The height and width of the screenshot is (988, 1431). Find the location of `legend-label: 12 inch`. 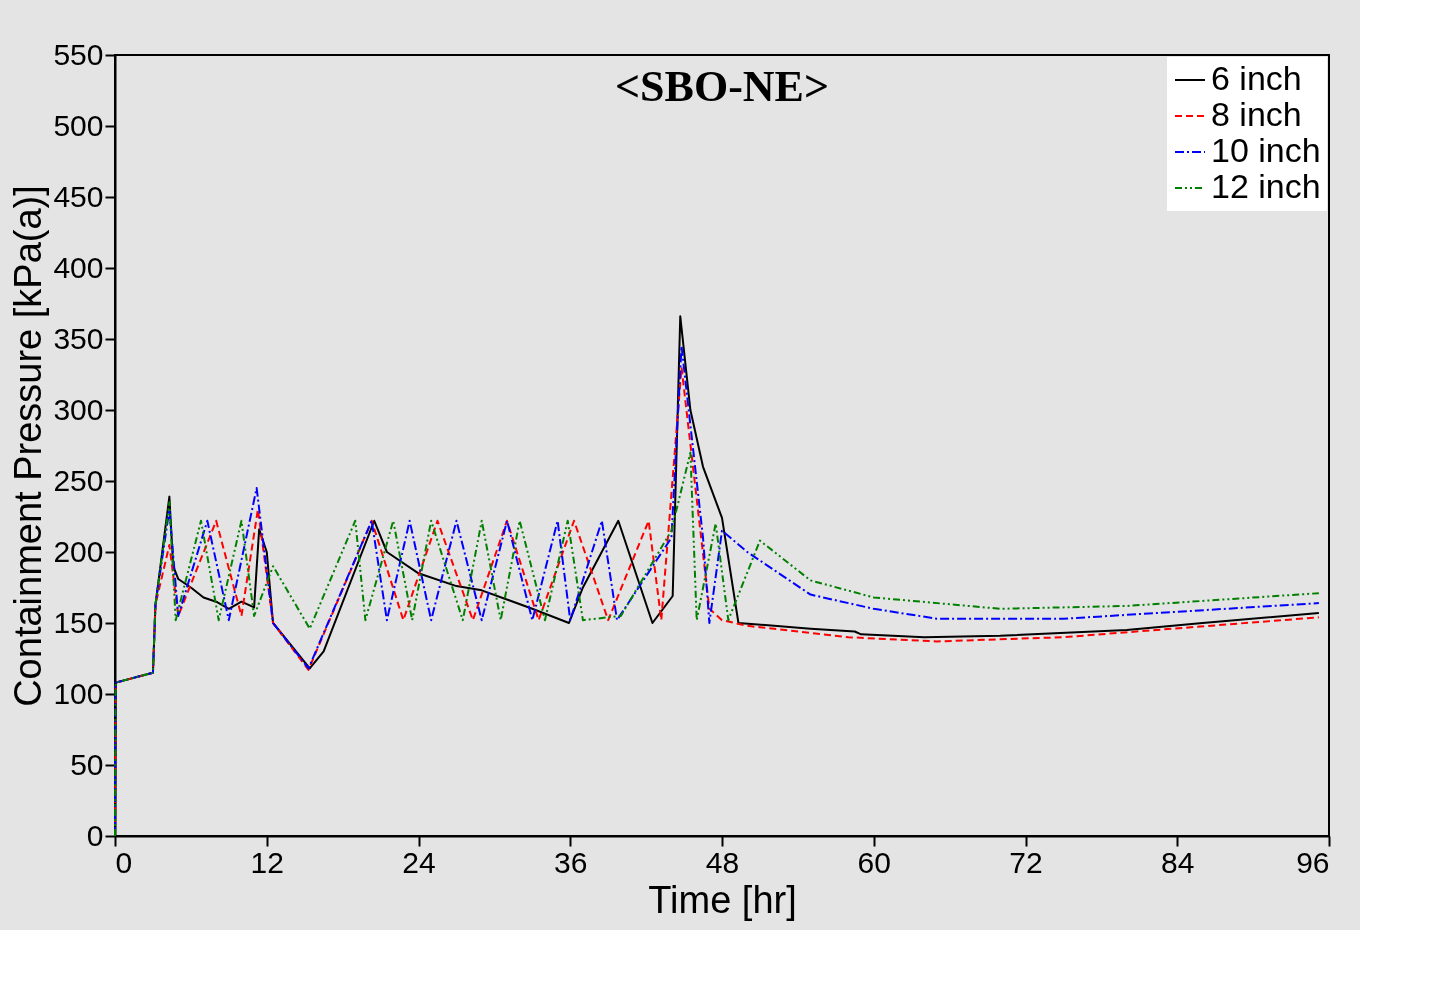

legend-label: 12 inch is located at coordinates (1266, 186).